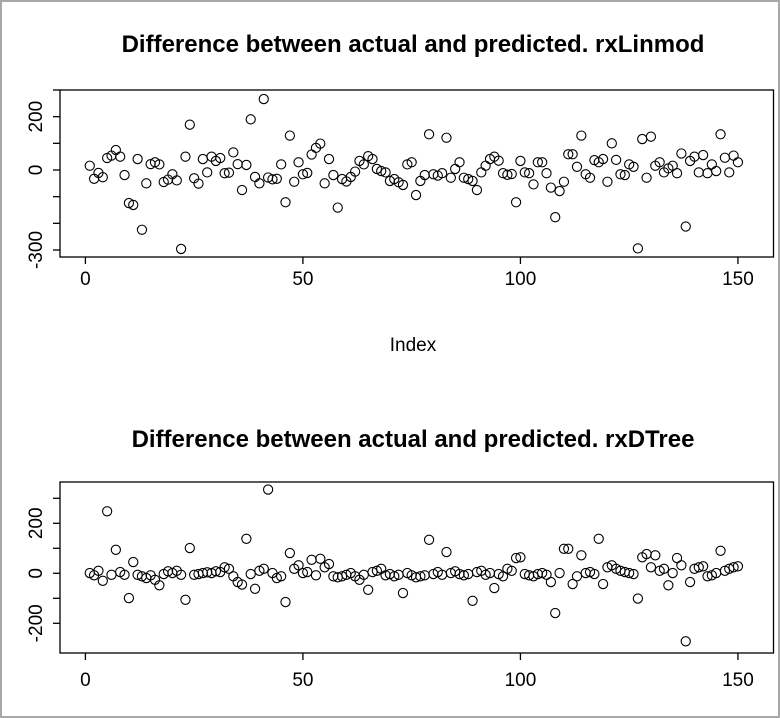  What do you see at coordinates (738, 279) in the screenshot?
I see `x-tick-label: 150` at bounding box center [738, 279].